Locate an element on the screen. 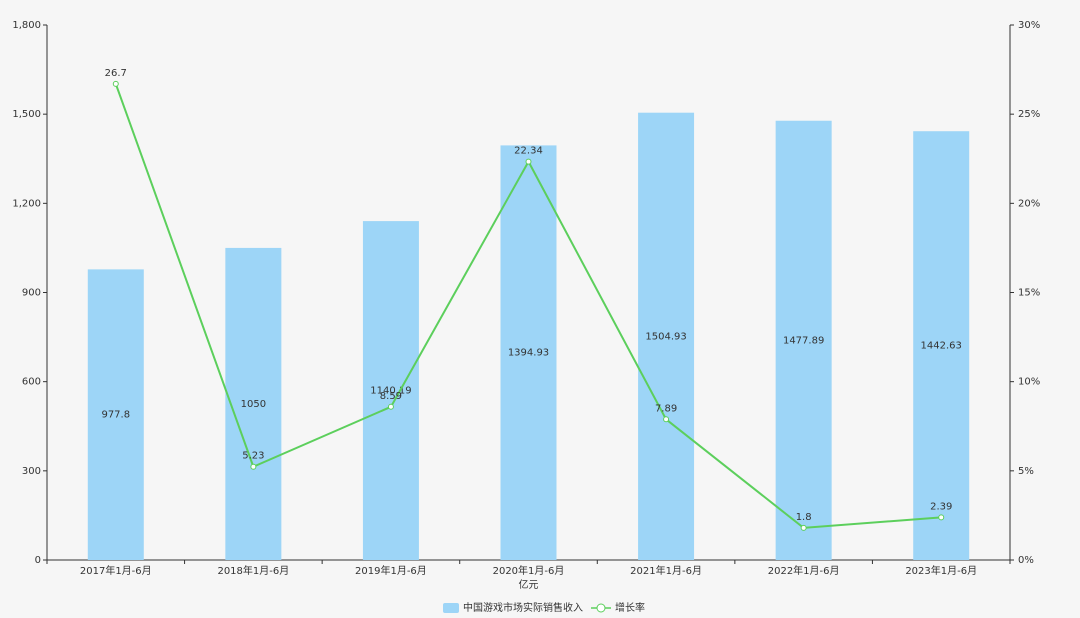 This screenshot has width=1080, height=618. legend-label: 增长率 is located at coordinates (630, 607).